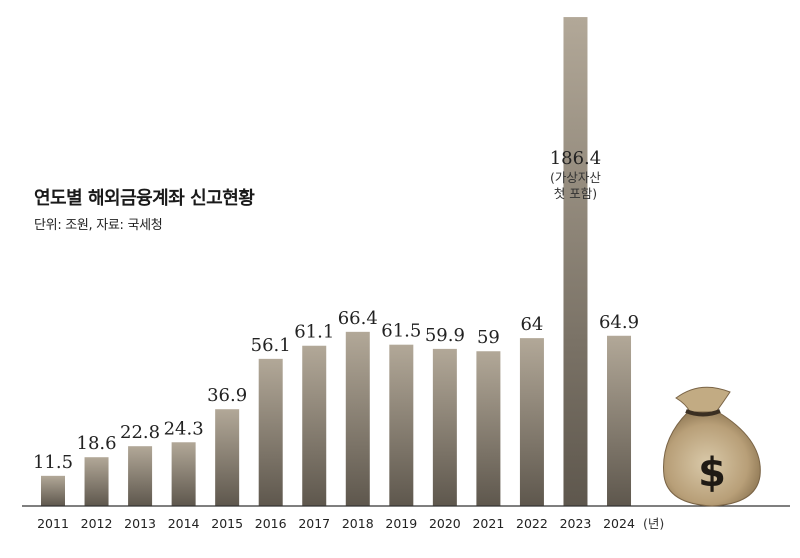 The image size is (800, 558). I want to click on value-label-2023: 186.4, so click(576, 158).